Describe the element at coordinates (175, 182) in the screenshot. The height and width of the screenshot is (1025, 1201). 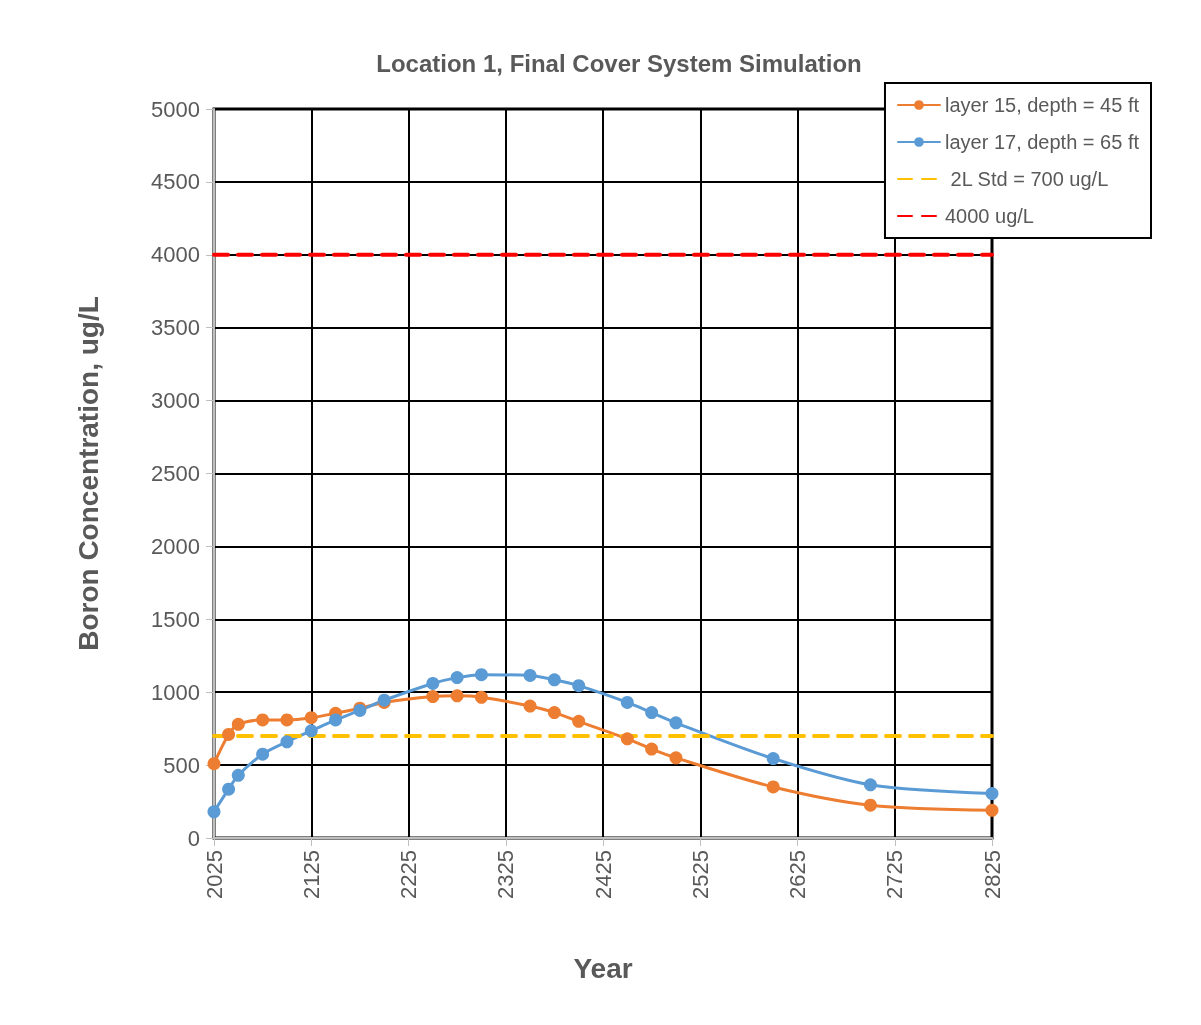
I see `y-tick-label: 4500` at that location.